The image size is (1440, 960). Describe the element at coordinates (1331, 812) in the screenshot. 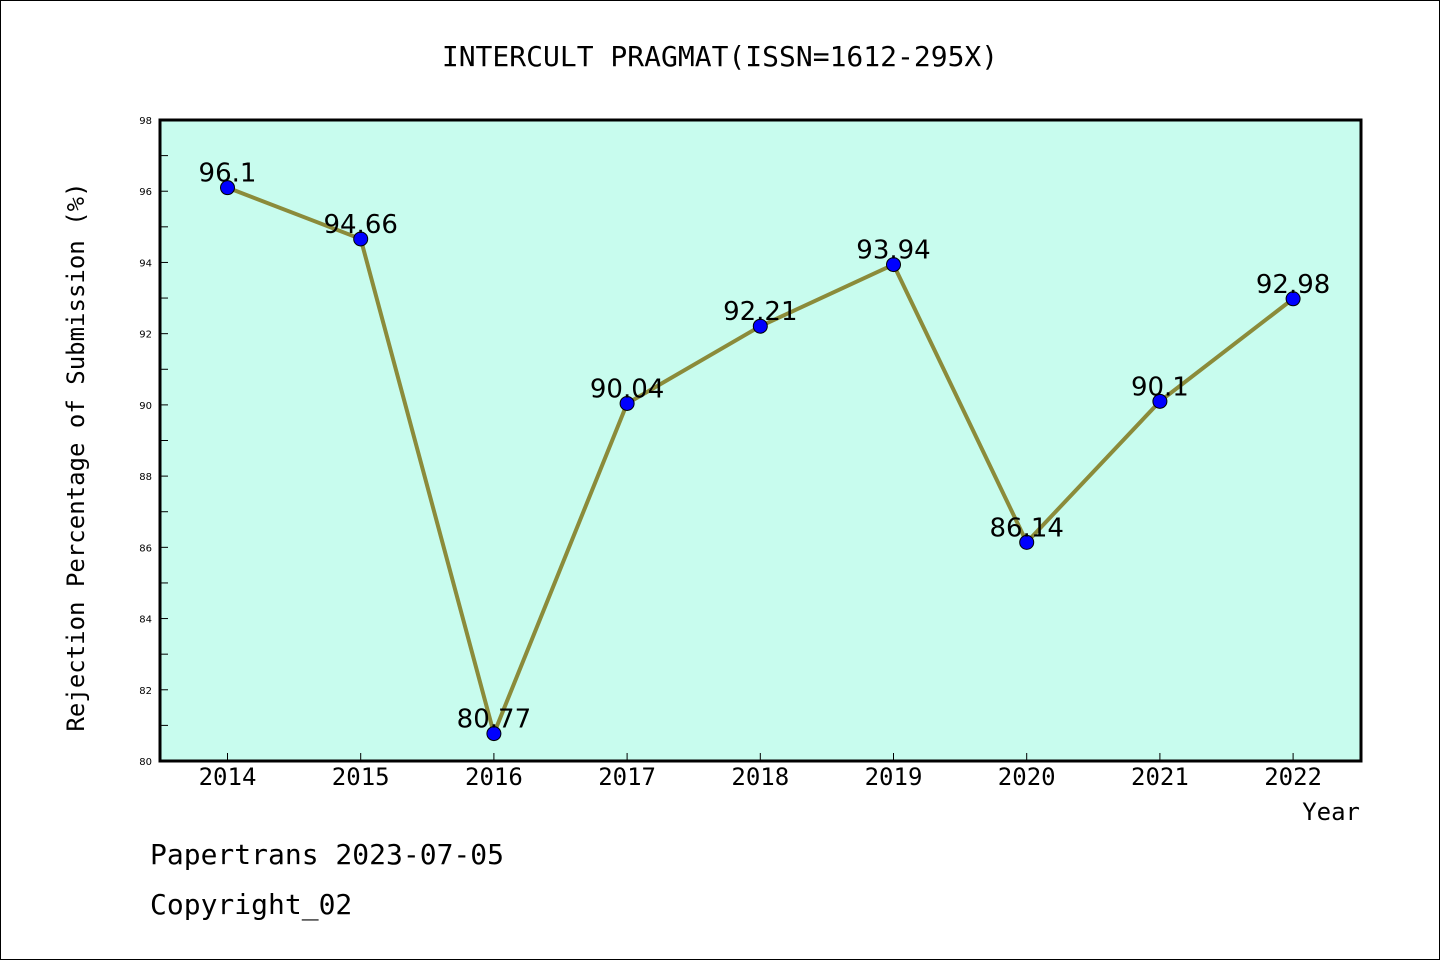

I see `x-axis-label: Year` at that location.